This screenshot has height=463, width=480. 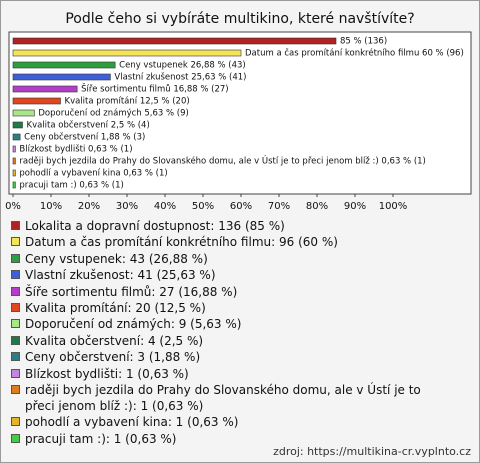 What do you see at coordinates (363, 42) in the screenshot?
I see `bar-label: 85 % (136)` at bounding box center [363, 42].